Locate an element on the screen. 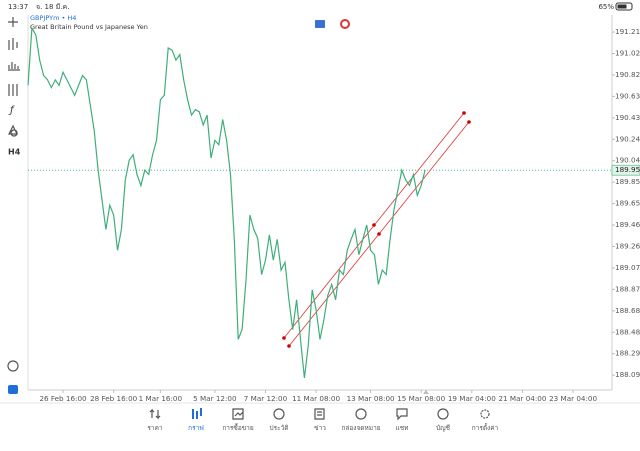 This screenshot has height=451, width=640. x-tick-label: 19 Mar 04:00 is located at coordinates (472, 398).